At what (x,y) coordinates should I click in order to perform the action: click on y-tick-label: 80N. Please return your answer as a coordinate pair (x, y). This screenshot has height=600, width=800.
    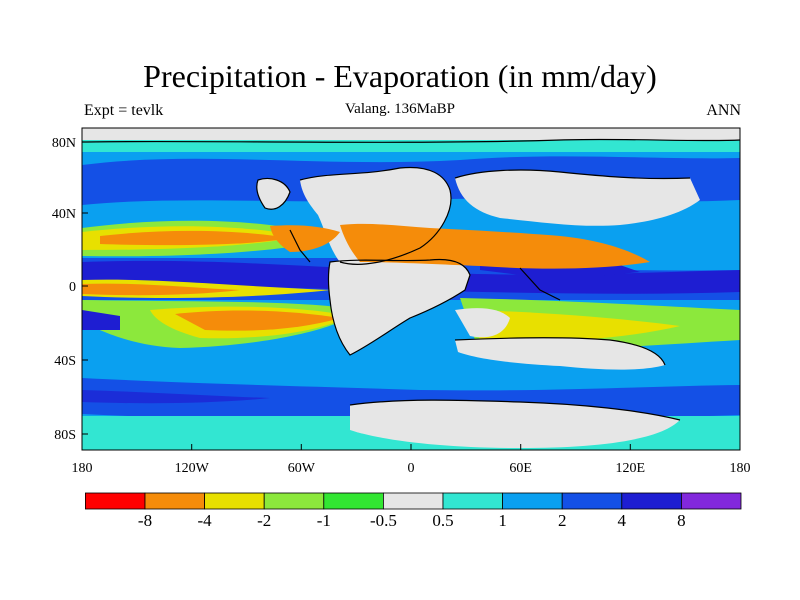
    Looking at the image, I should click on (64, 143).